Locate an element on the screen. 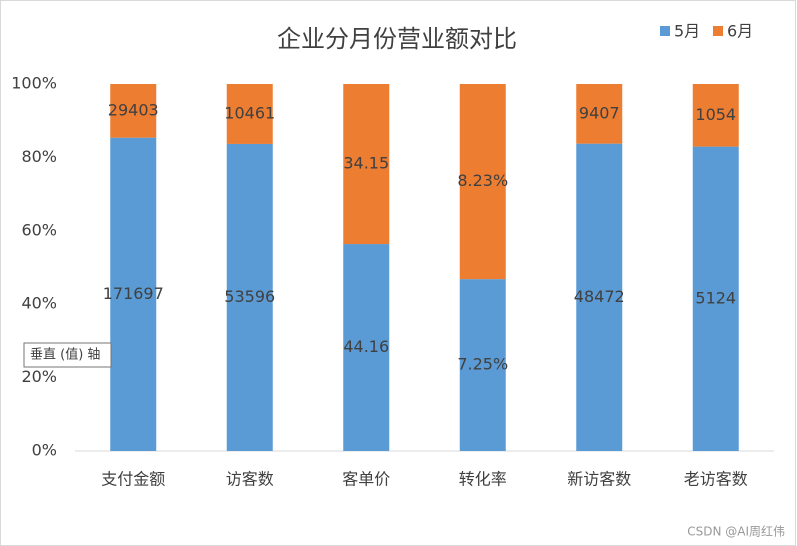  legend-label: 6月 is located at coordinates (740, 31).